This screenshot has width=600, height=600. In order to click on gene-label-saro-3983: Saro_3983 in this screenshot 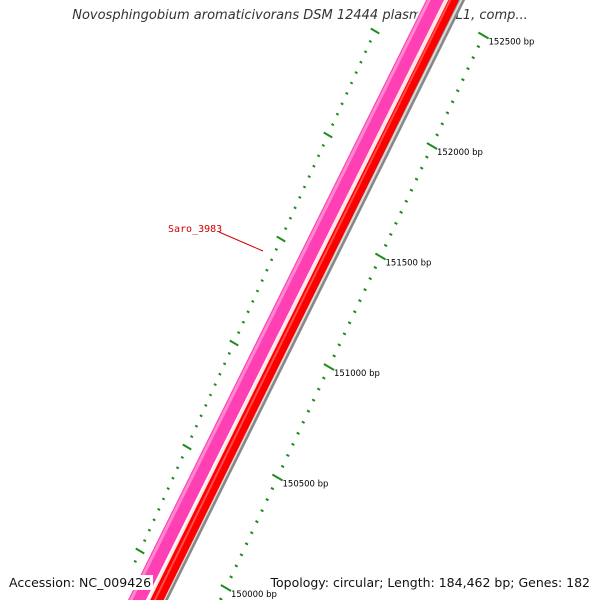, I will do `click(195, 229)`.